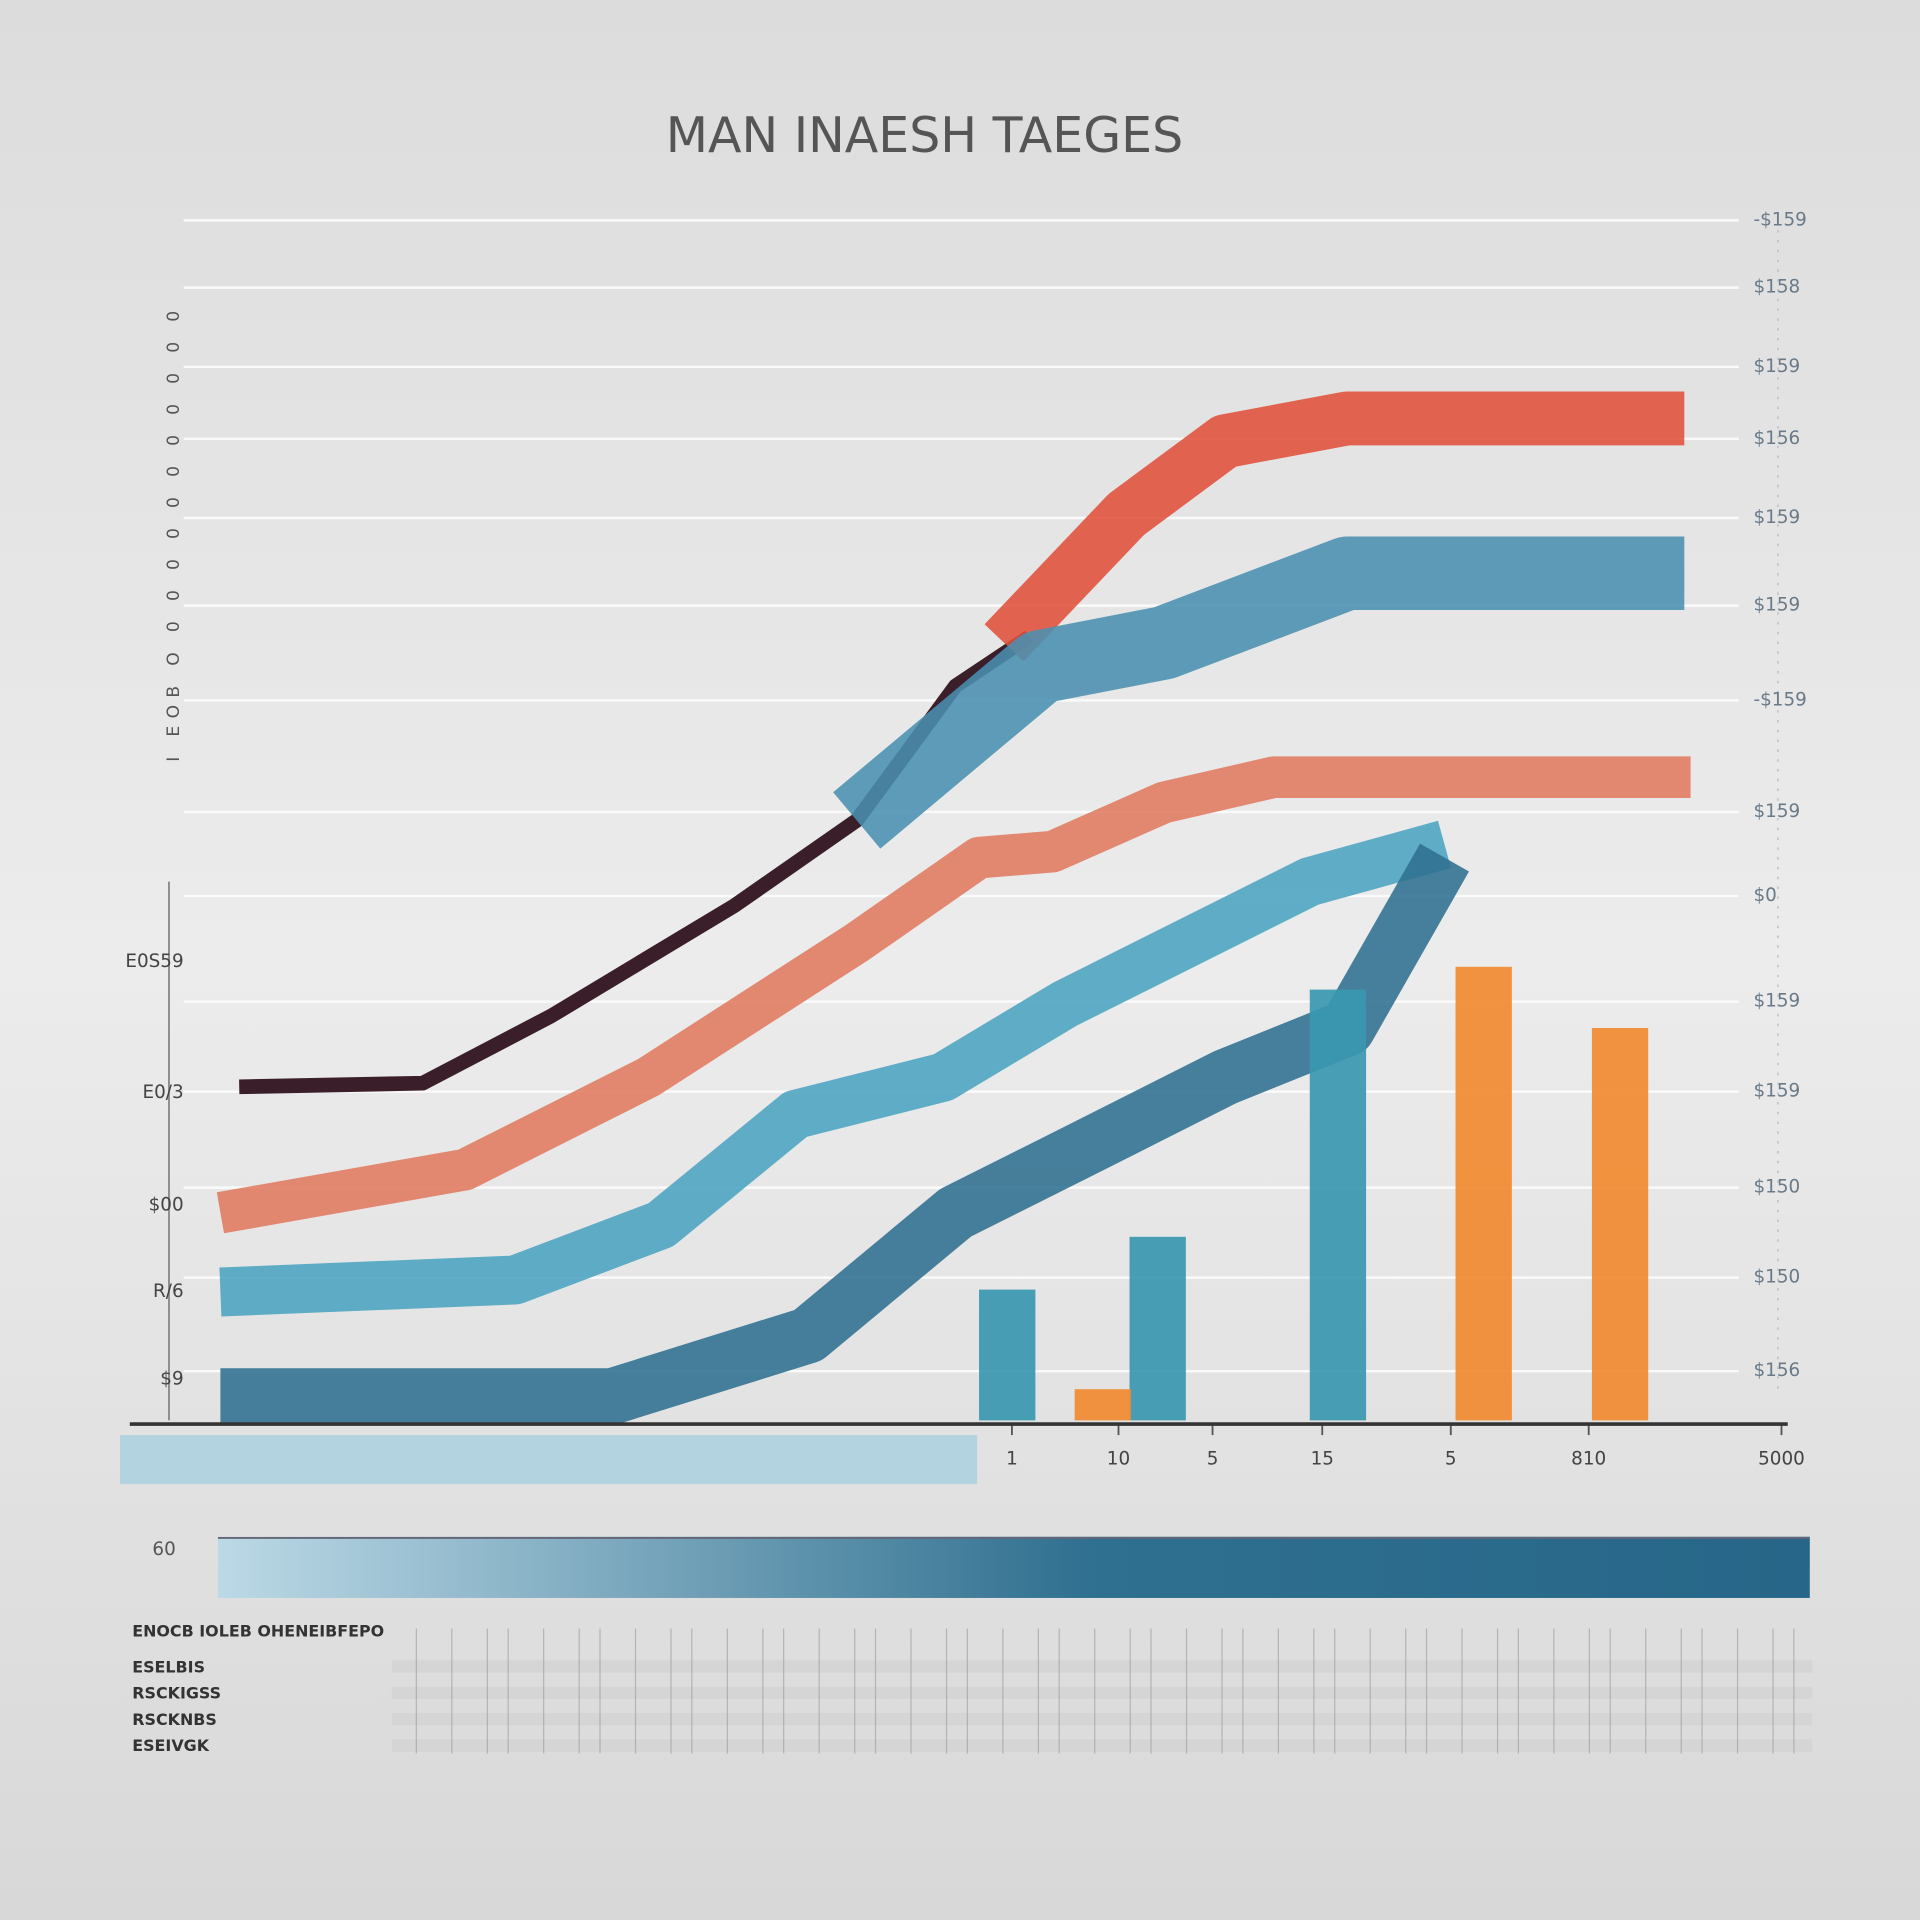 This screenshot has width=1920, height=1920. Describe the element at coordinates (168, 1291) in the screenshot. I see `y-tick-label: R/6` at that location.